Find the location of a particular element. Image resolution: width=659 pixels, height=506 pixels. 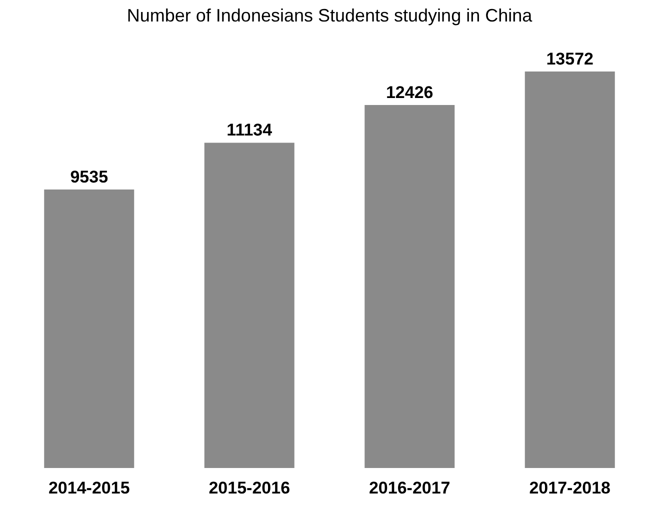

x-tick-label: 2014-2015 is located at coordinates (89, 488).